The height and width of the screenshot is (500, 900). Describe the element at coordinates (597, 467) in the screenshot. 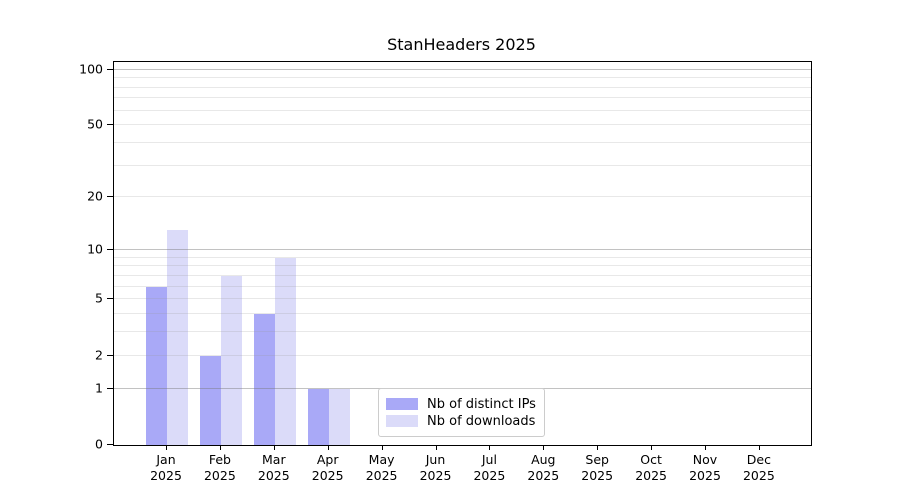

I see `x-tick-label-sep: Sep 2025` at that location.